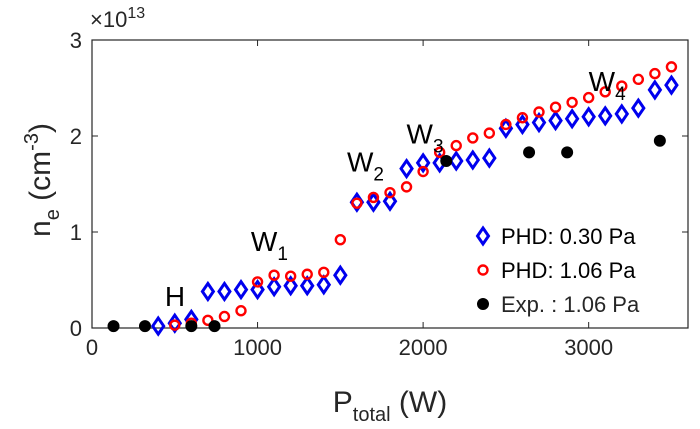 The image size is (700, 429). Describe the element at coordinates (378, 175) in the screenshot. I see `region-label-sub: 2` at that location.